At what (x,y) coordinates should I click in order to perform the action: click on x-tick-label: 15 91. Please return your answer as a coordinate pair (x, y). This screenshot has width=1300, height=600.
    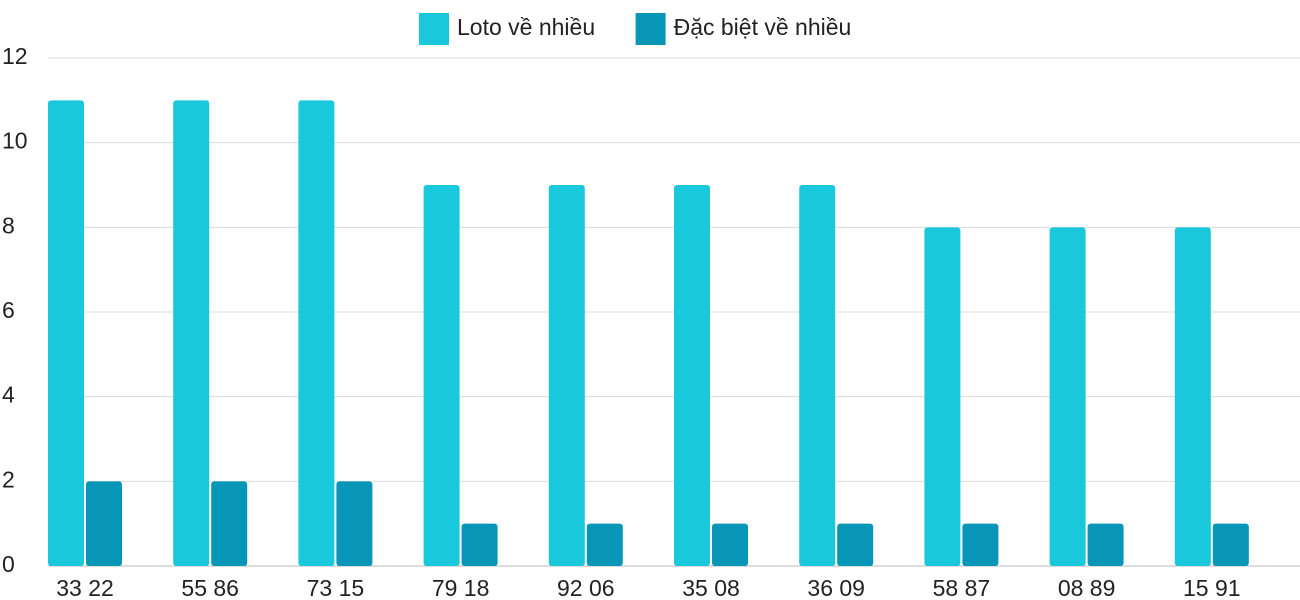
    Looking at the image, I should click on (1212, 587).